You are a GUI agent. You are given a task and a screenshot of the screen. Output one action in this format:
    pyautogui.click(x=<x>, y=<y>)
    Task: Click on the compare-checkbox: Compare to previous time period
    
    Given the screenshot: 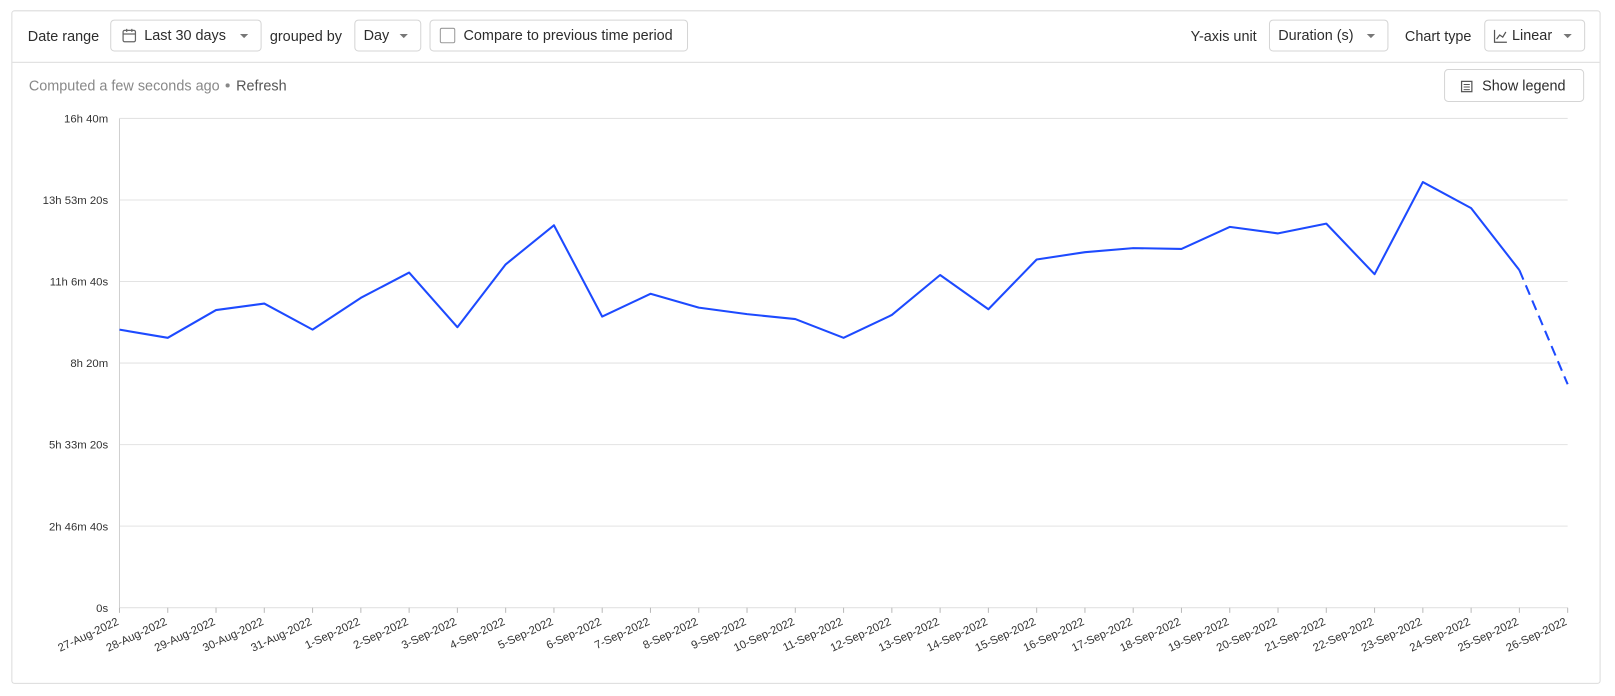 What is the action you would take?
    pyautogui.click(x=559, y=35)
    